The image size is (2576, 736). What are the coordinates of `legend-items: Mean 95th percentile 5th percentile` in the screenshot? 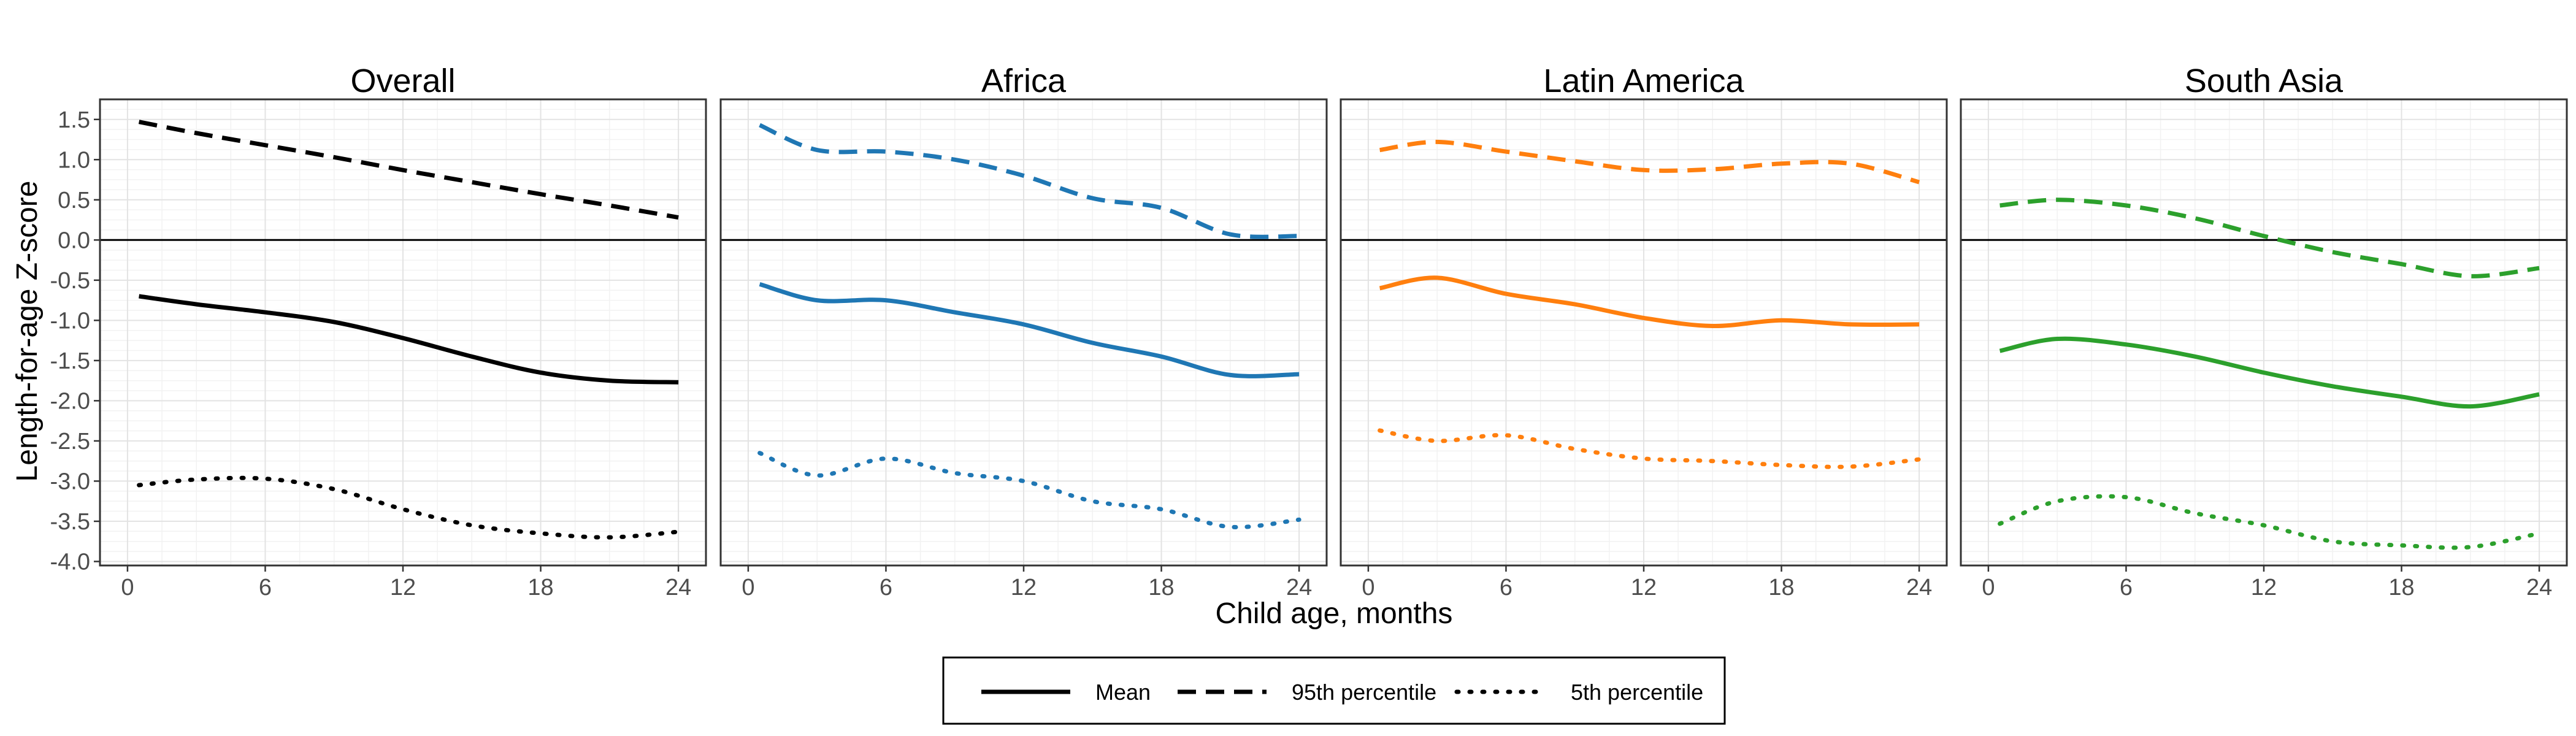 It's located at (1342, 692).